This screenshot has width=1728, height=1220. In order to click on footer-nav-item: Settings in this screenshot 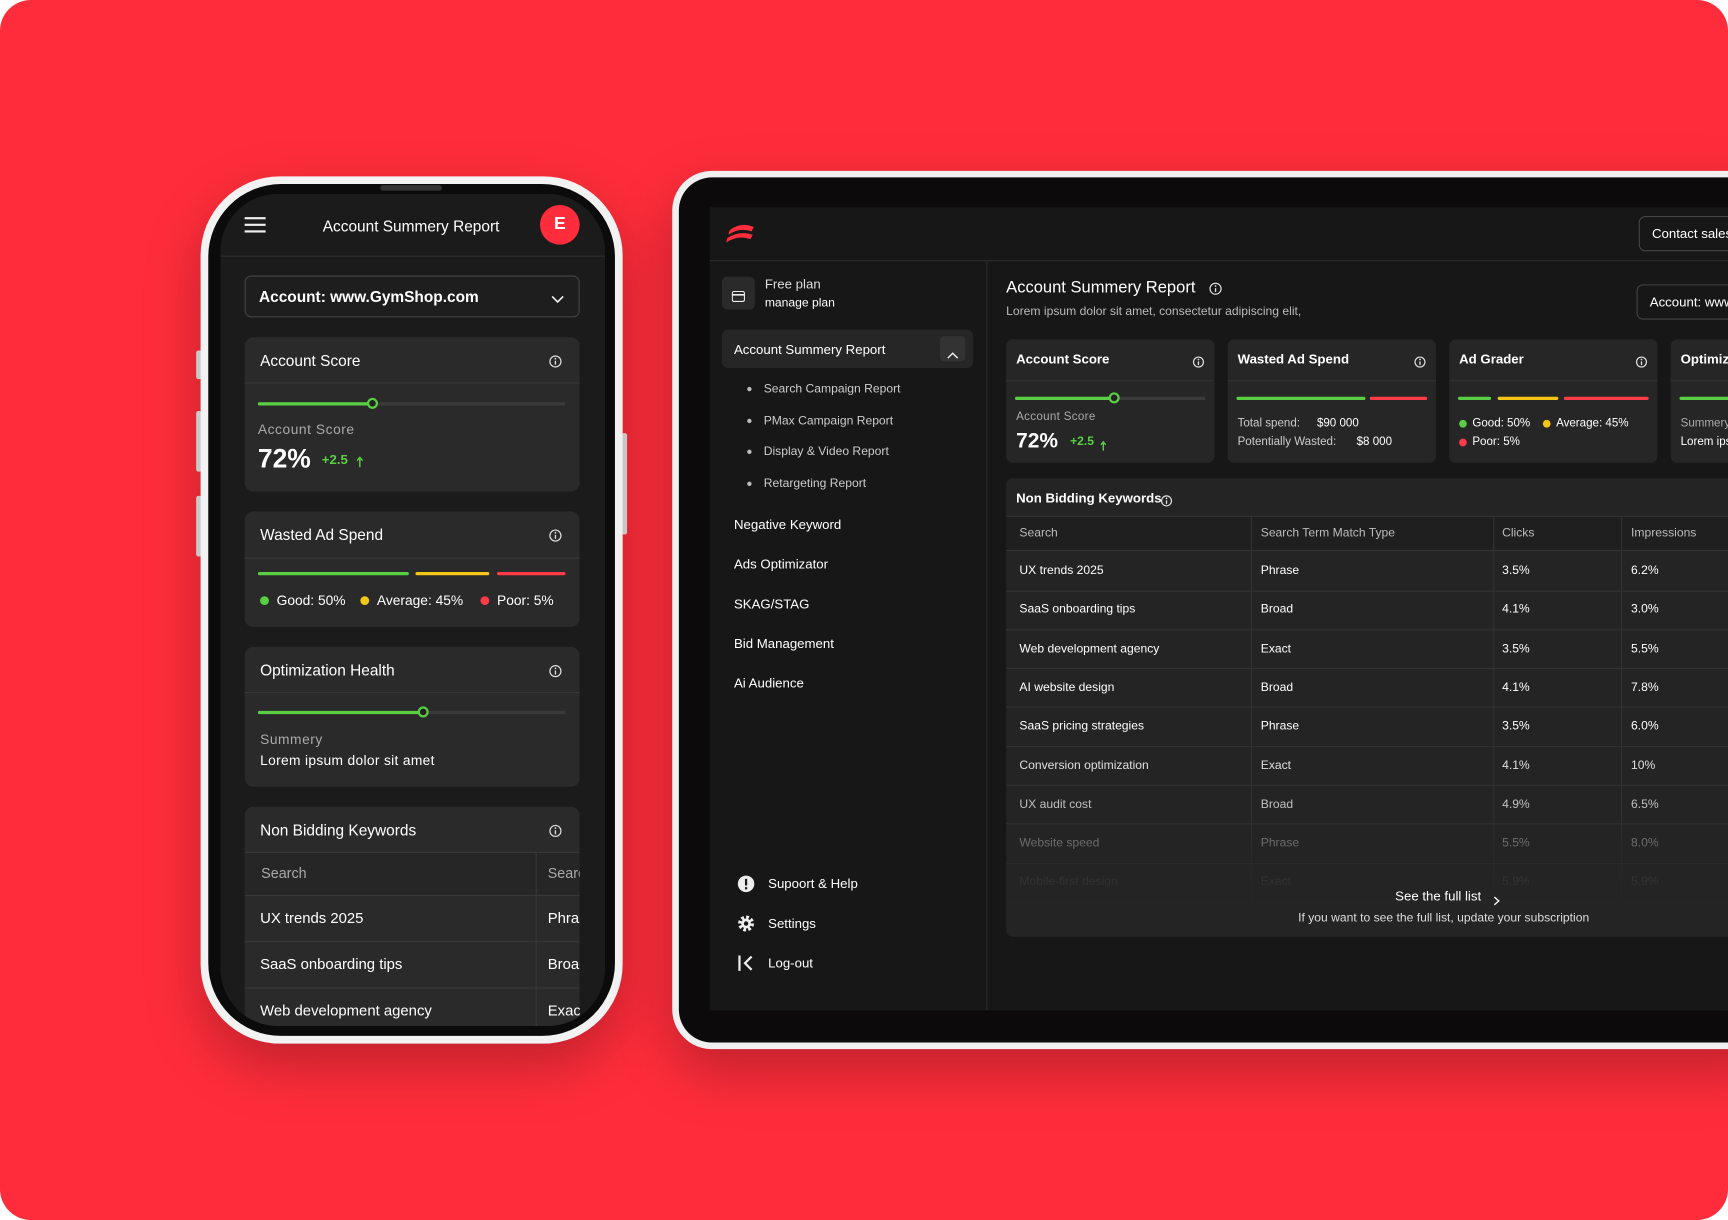, I will do `click(792, 923)`.